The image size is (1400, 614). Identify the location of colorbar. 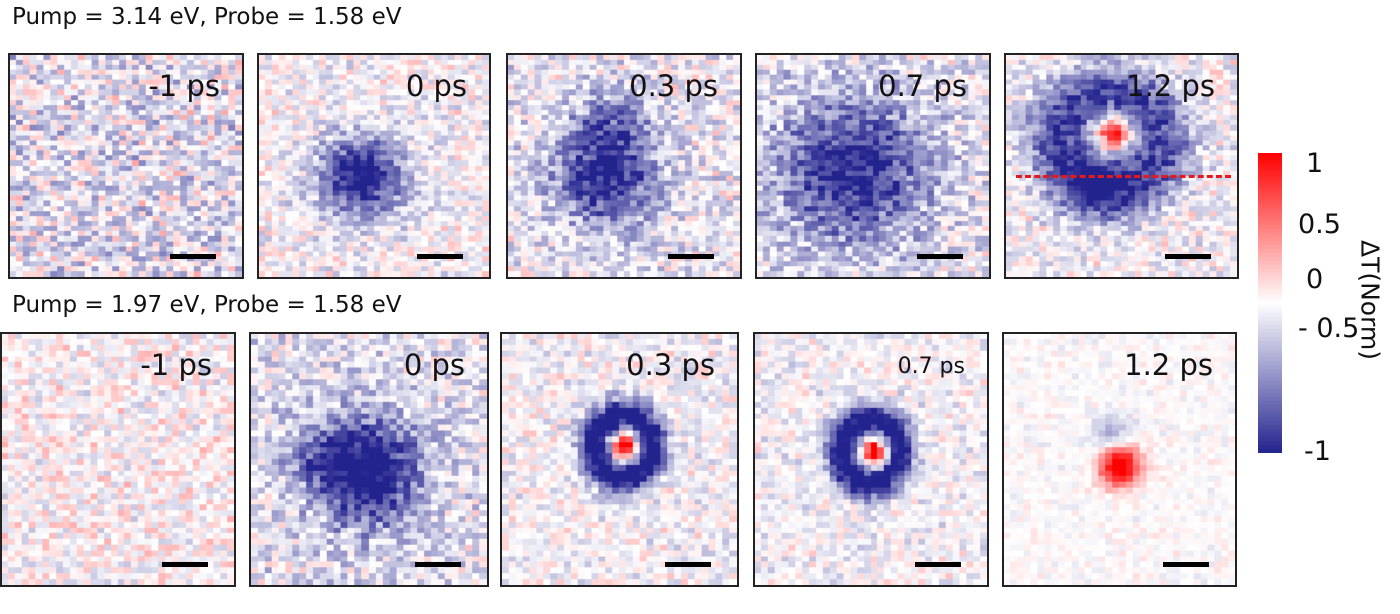
(1270, 303).